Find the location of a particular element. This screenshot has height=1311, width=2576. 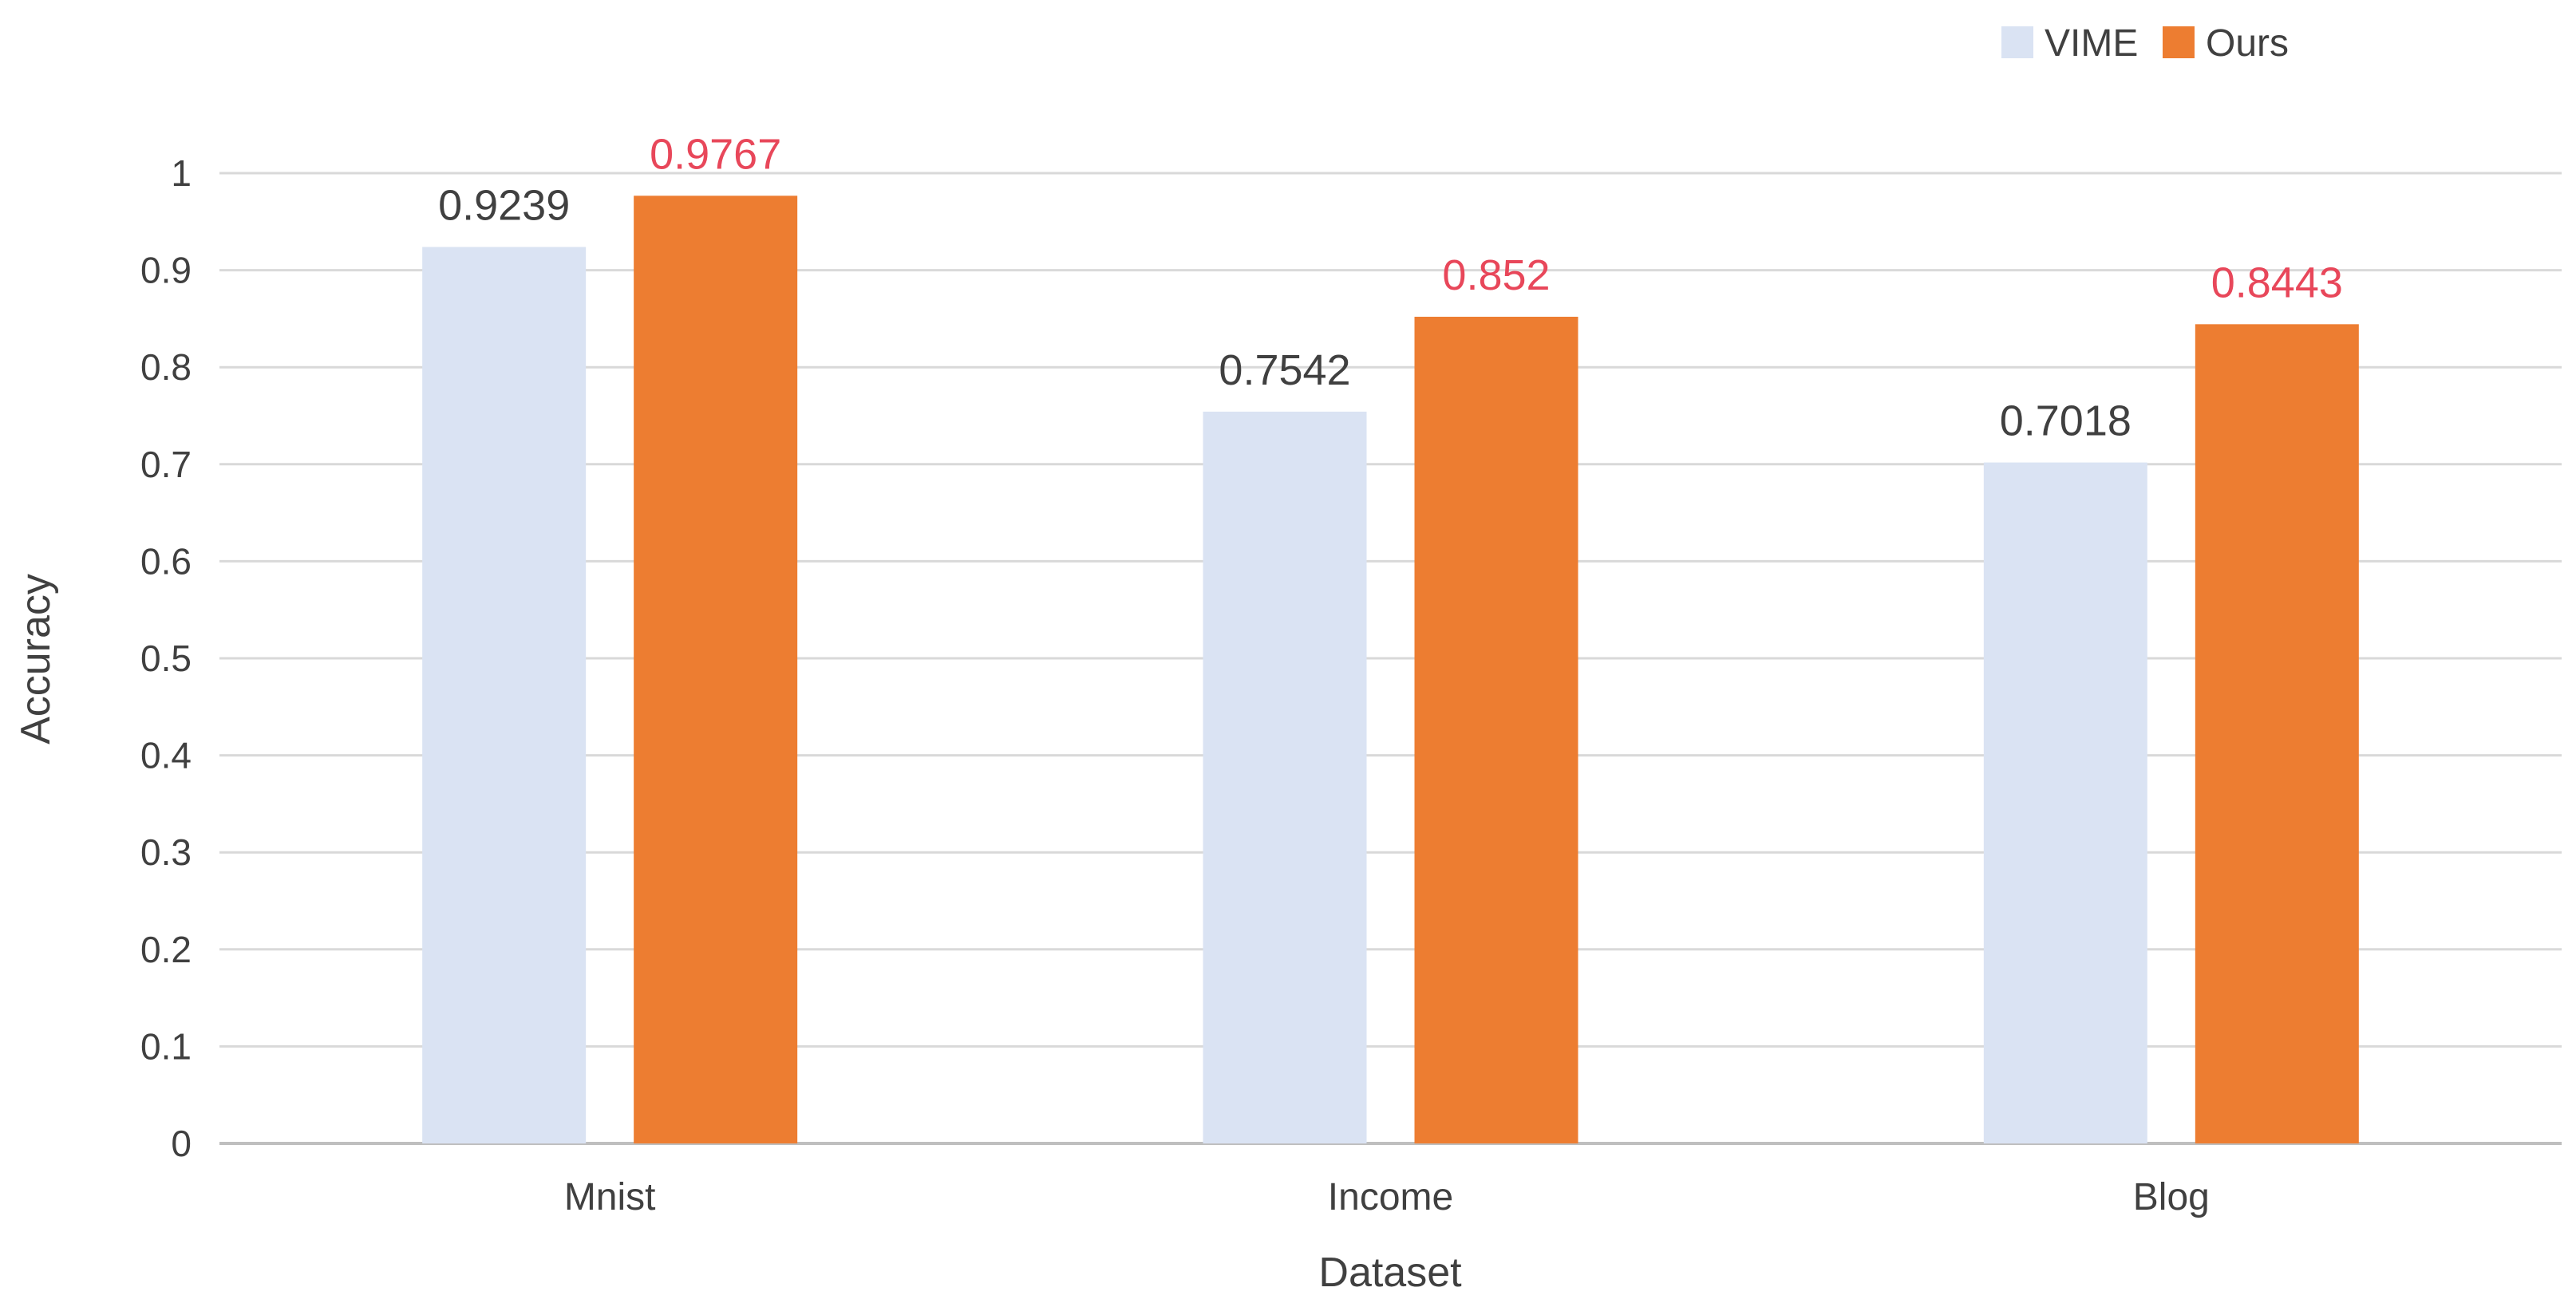

bar-vime-income is located at coordinates (1285, 777).